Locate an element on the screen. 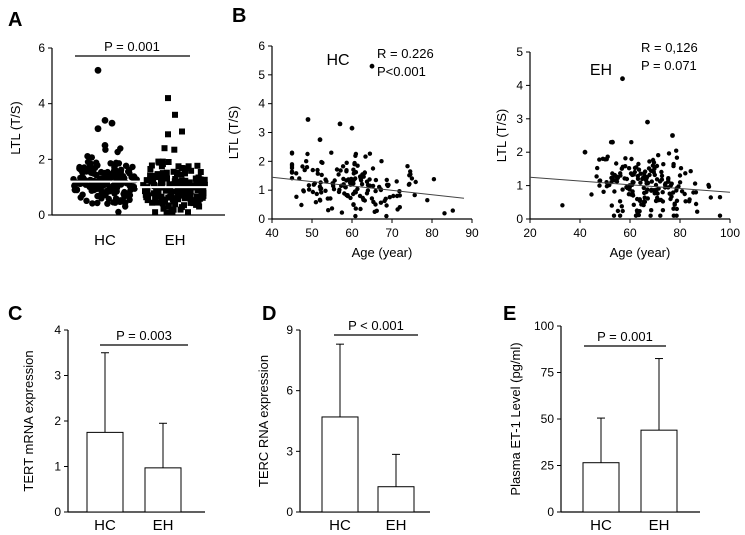 The width and height of the screenshot is (745, 535). stat-label: R = 0.226 is located at coordinates (405, 53).